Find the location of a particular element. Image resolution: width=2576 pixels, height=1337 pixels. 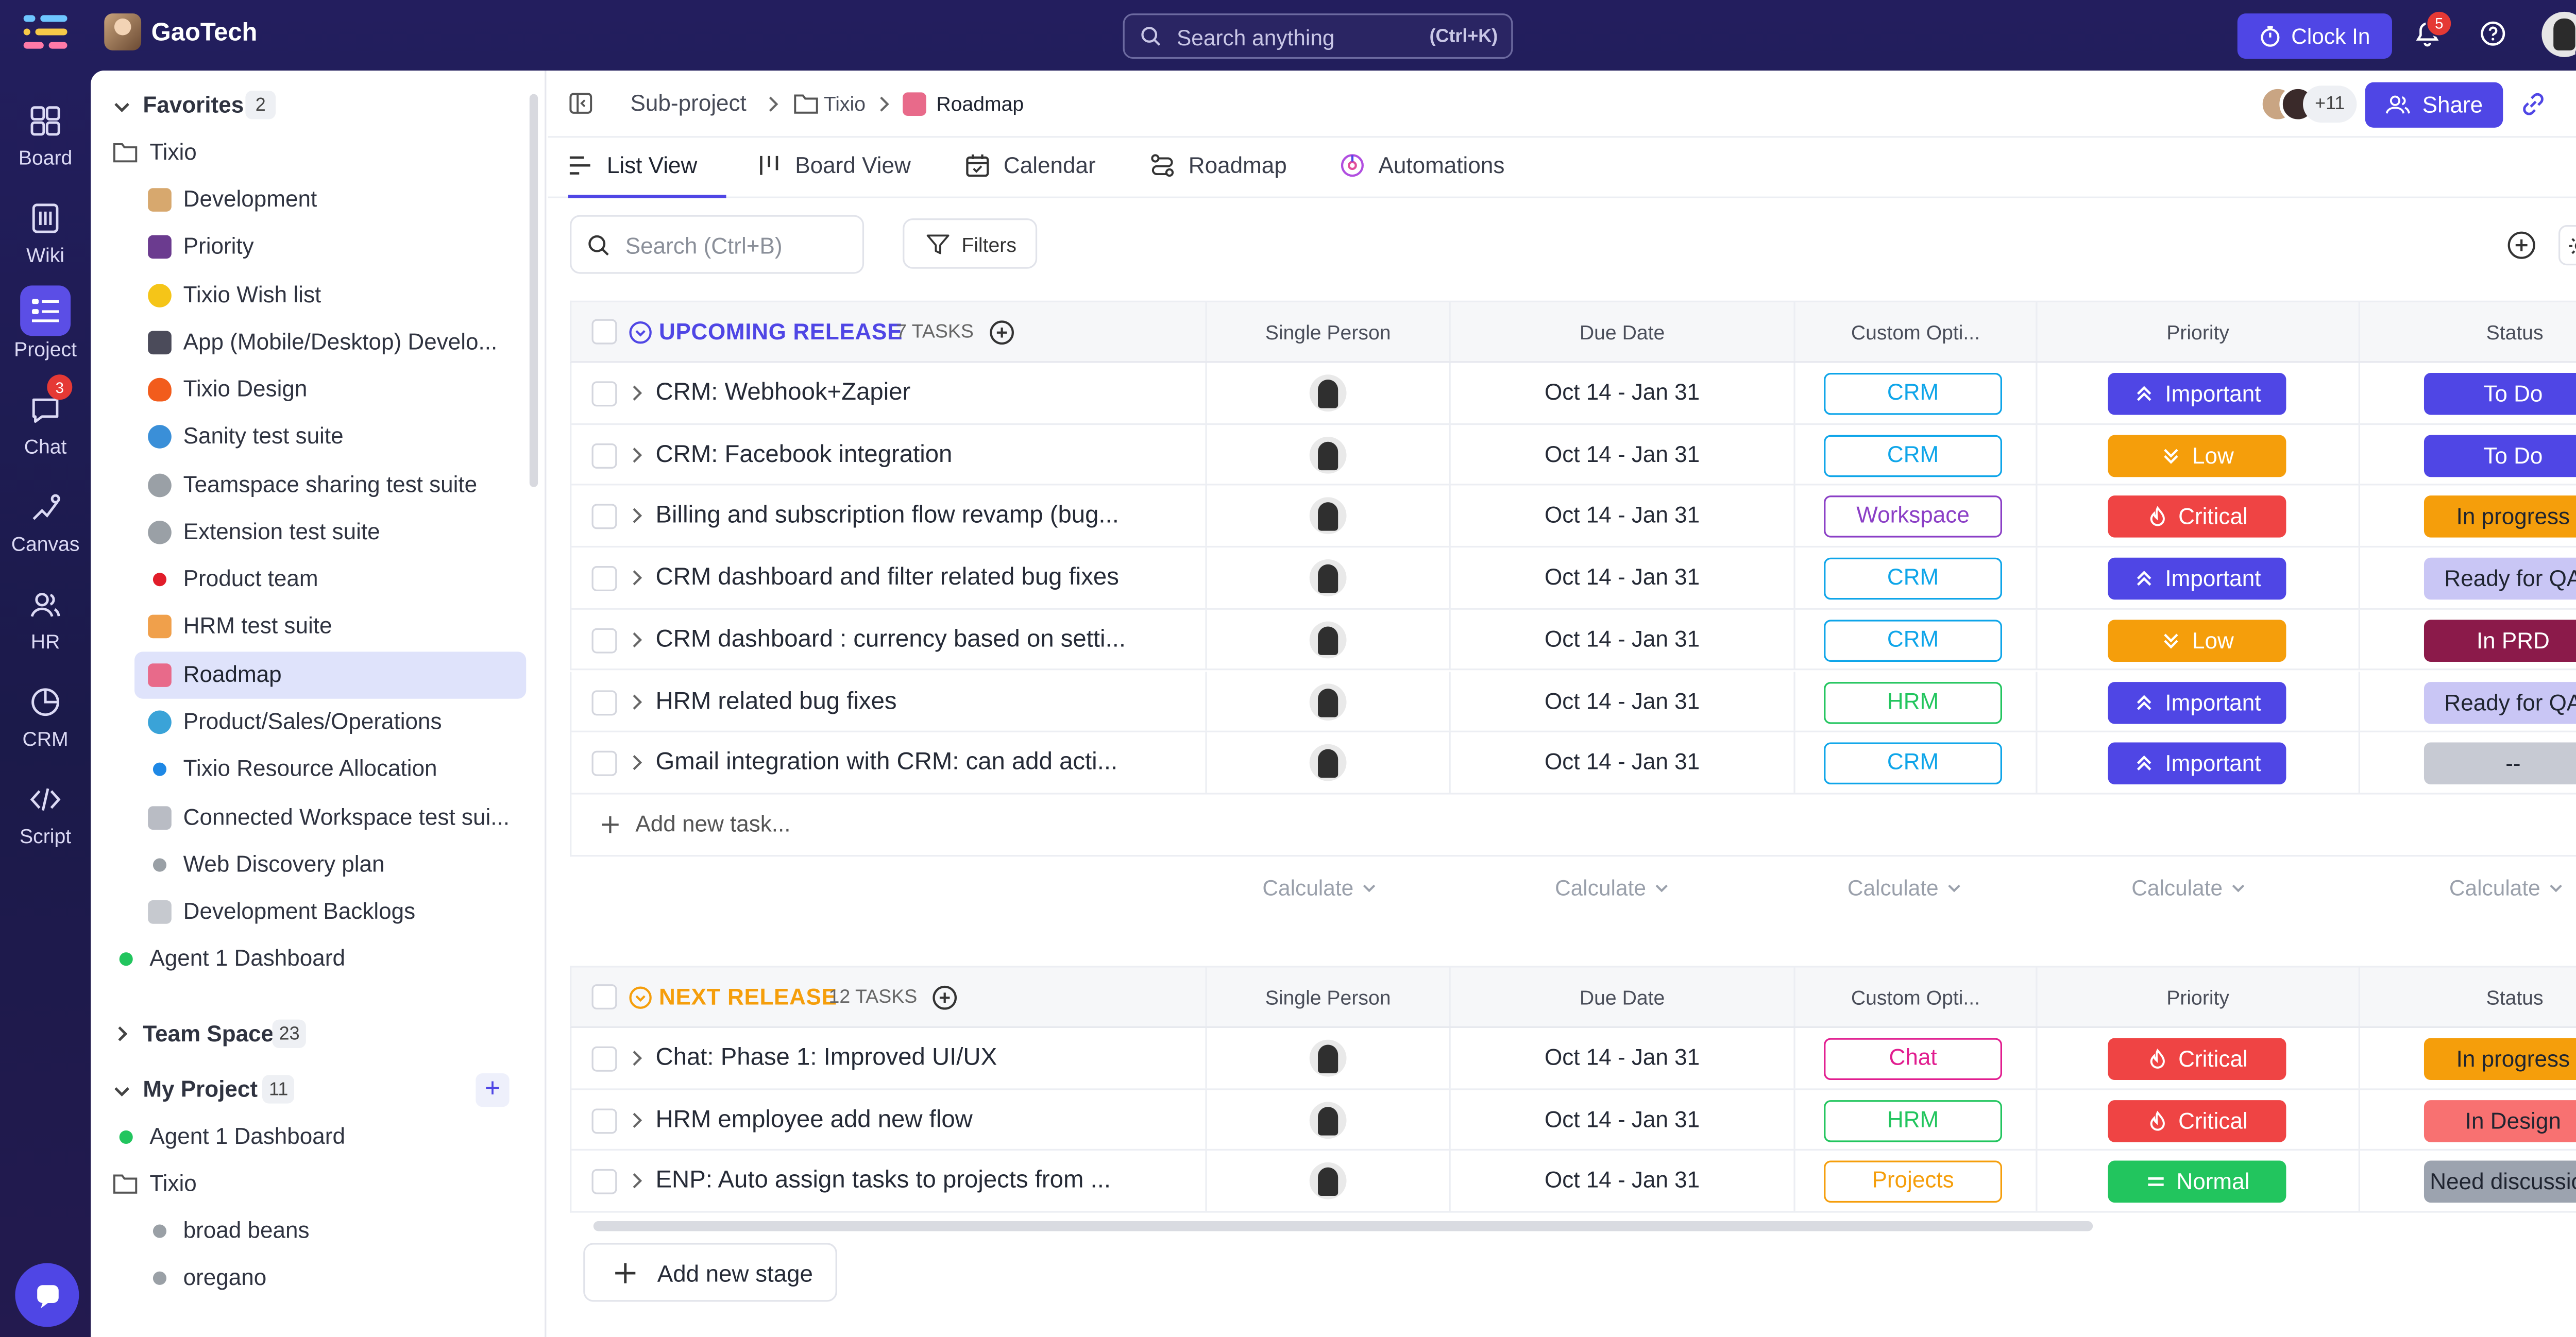

custom-option-tag: Projects is located at coordinates (1913, 1182).